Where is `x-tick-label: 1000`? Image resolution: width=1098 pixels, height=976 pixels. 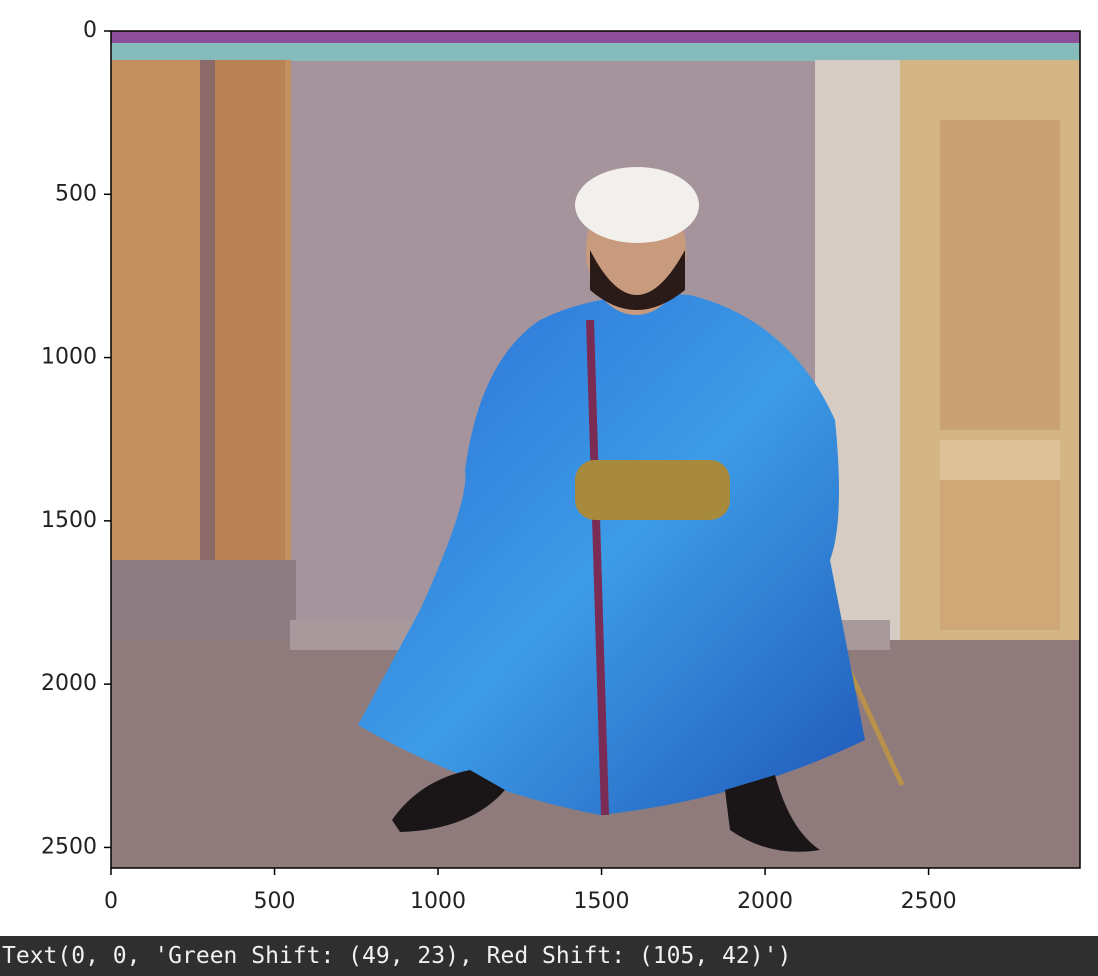
x-tick-label: 1000 is located at coordinates (438, 901).